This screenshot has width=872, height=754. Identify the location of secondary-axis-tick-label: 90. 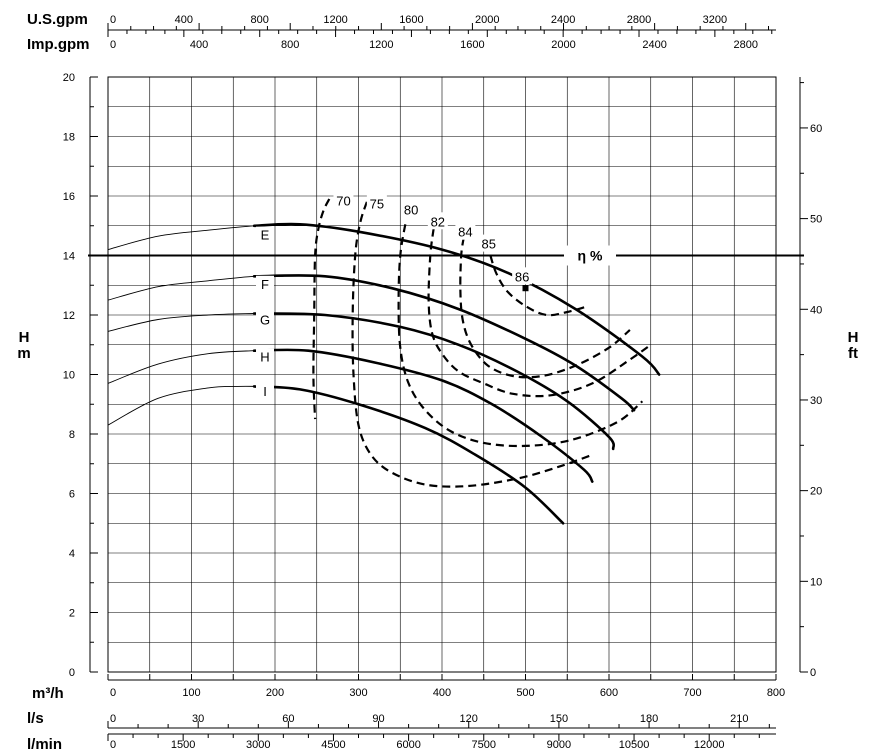
(378, 719).